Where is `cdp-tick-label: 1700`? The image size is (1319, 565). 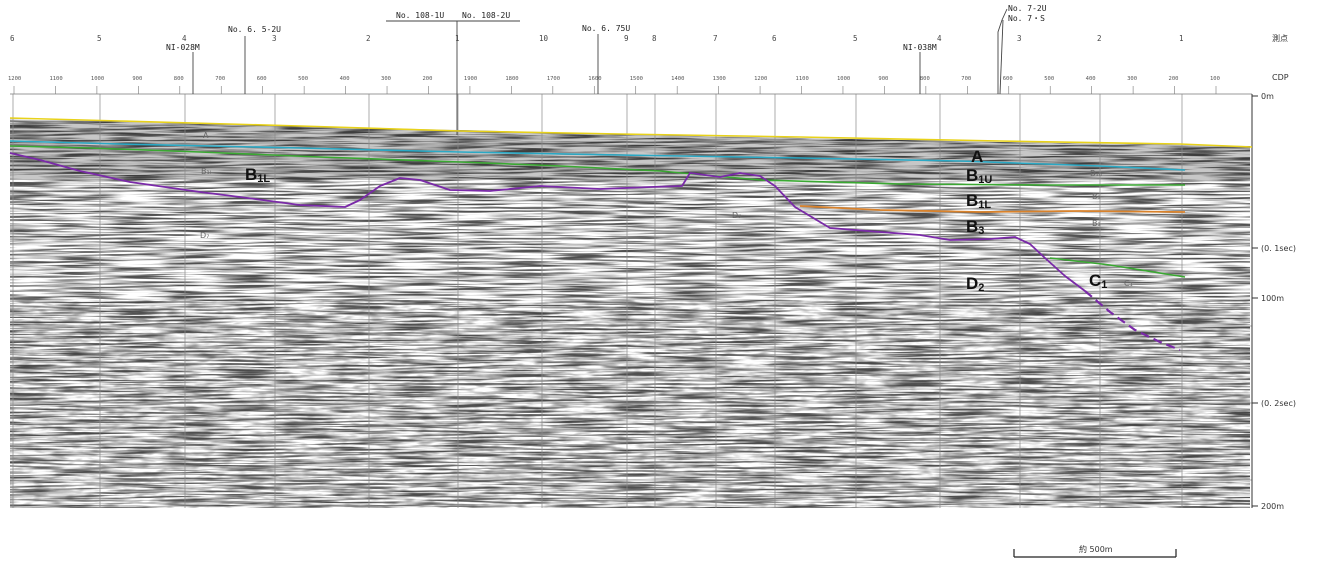 cdp-tick-label: 1700 is located at coordinates (553, 79).